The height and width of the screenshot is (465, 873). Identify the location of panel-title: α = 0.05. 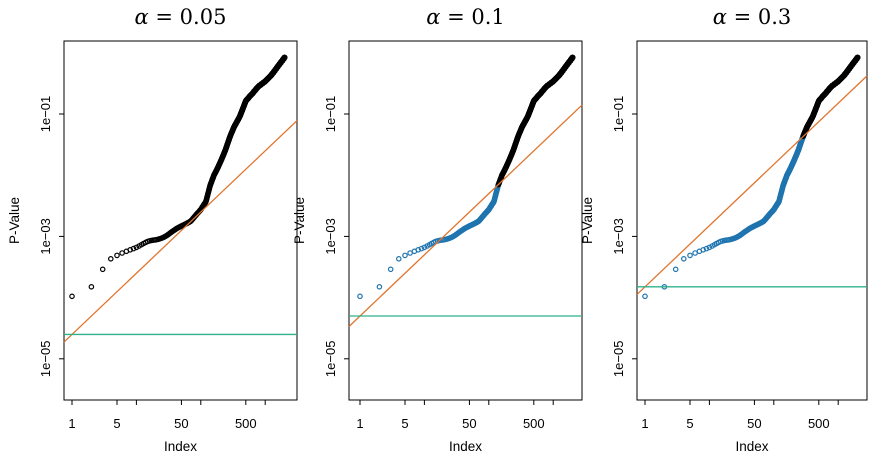
(181, 17).